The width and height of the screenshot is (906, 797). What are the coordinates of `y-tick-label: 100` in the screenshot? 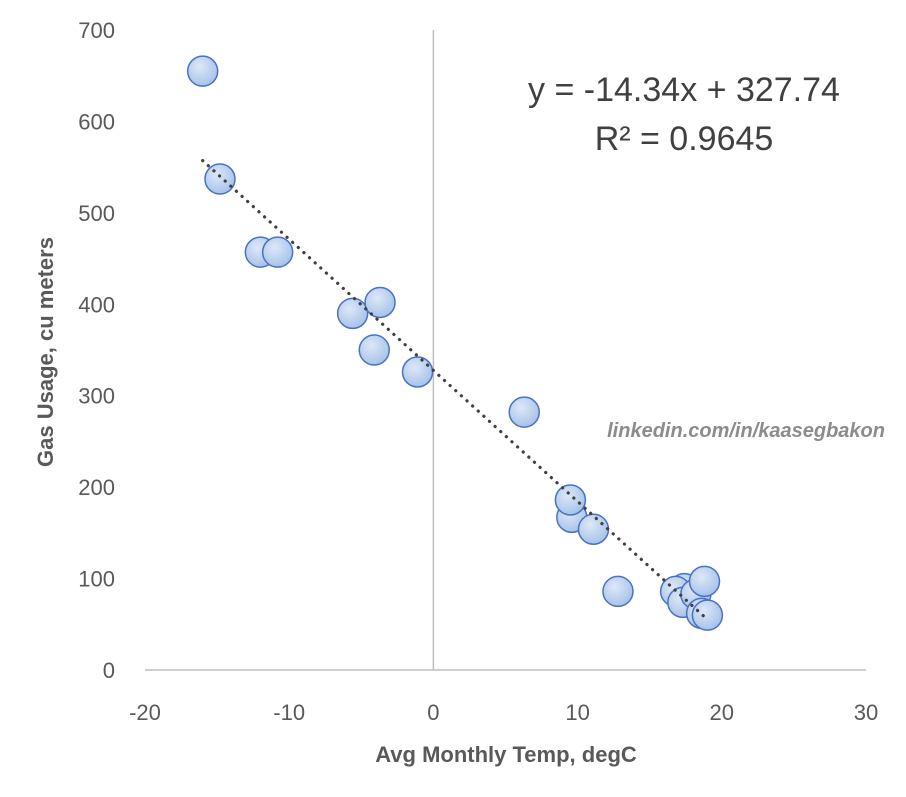 It's located at (96, 579).